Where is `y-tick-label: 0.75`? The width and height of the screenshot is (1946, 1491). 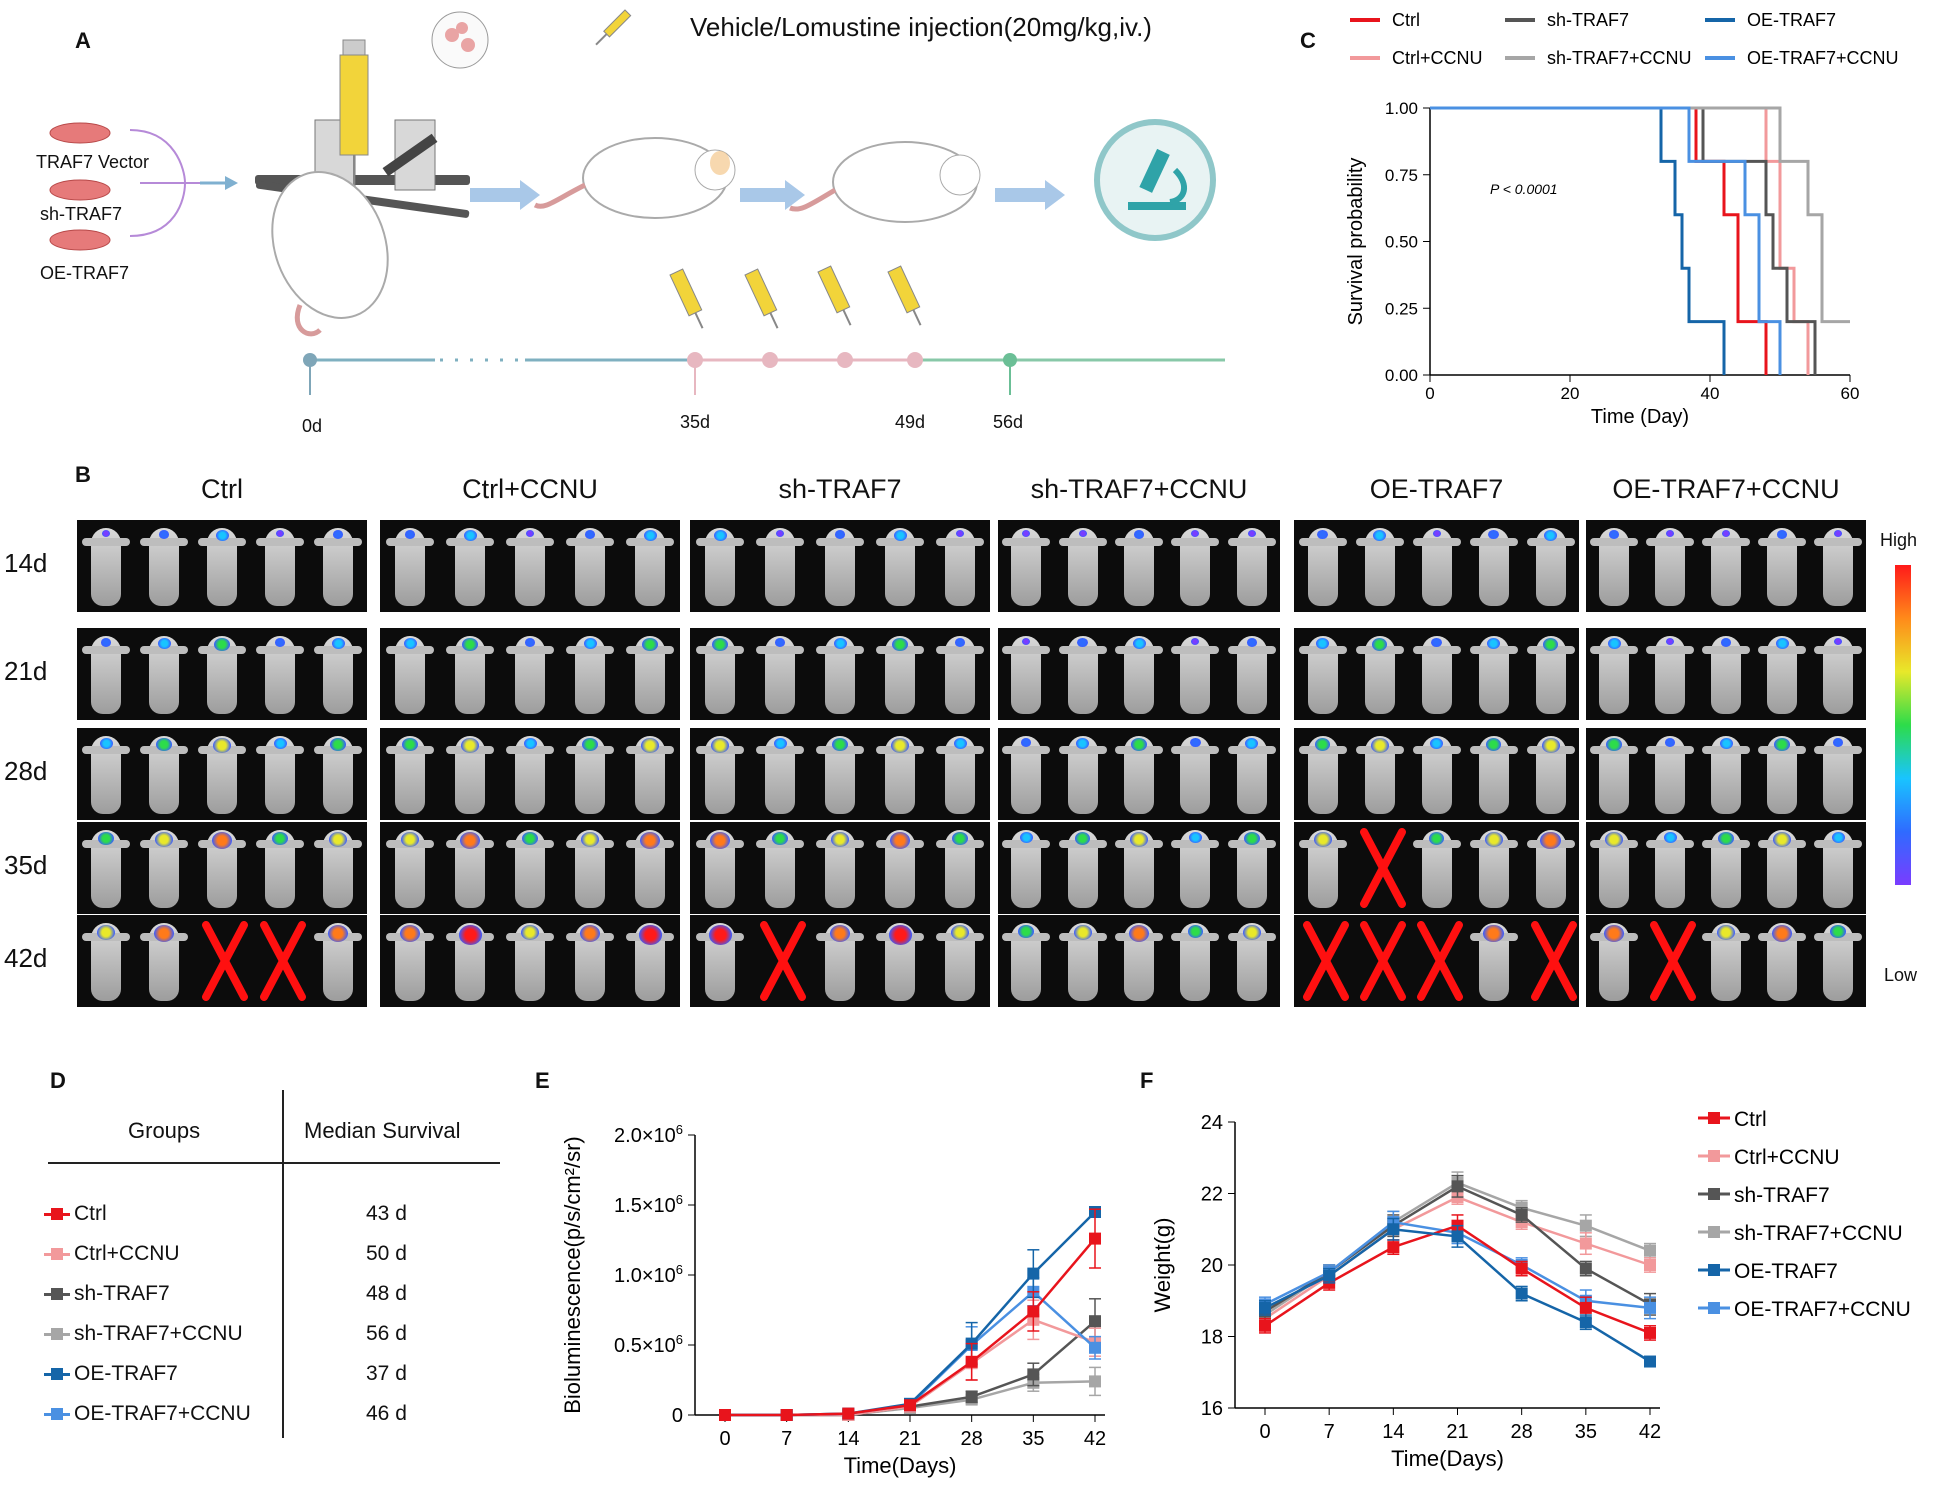
y-tick-label: 0.75 is located at coordinates (1401, 175).